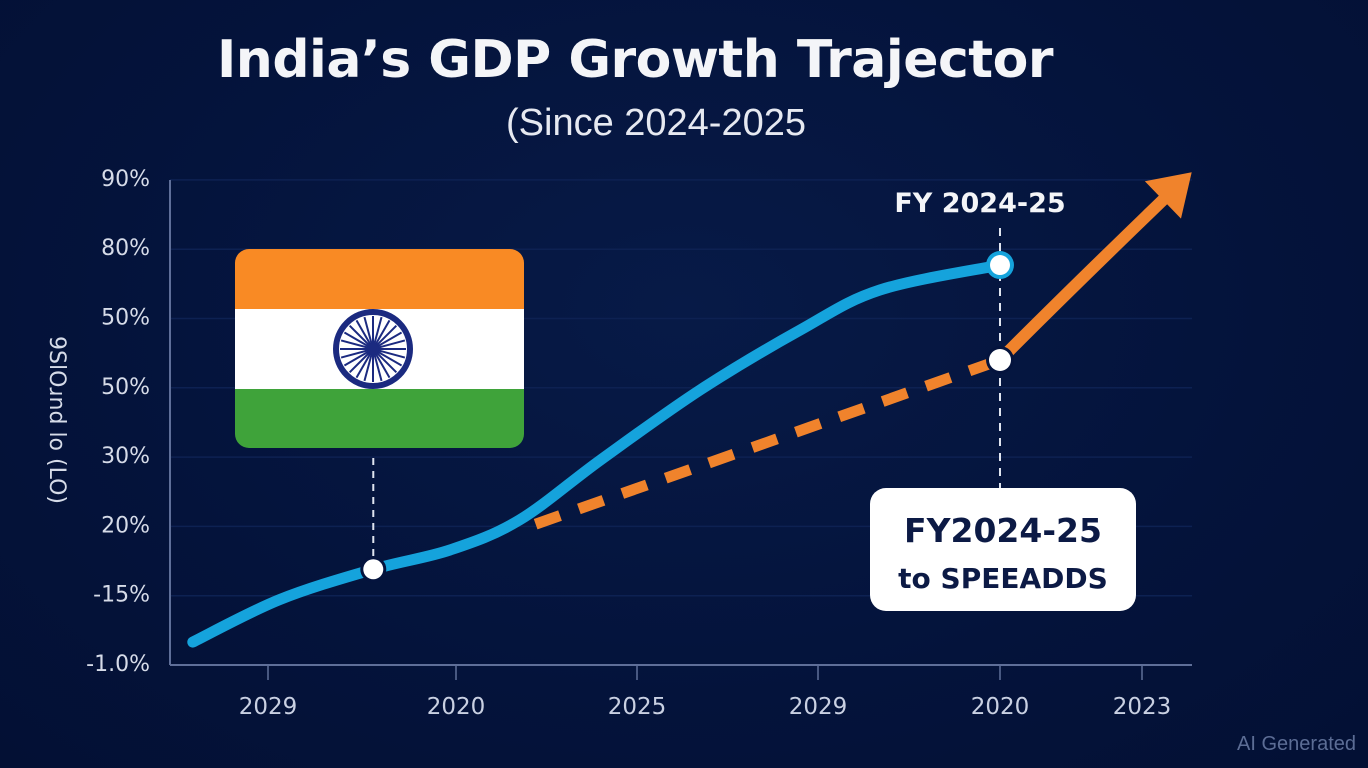  Describe the element at coordinates (56, 420) in the screenshot. I see `y-axis-label: 9SlOɹnd lo (LO)` at that location.